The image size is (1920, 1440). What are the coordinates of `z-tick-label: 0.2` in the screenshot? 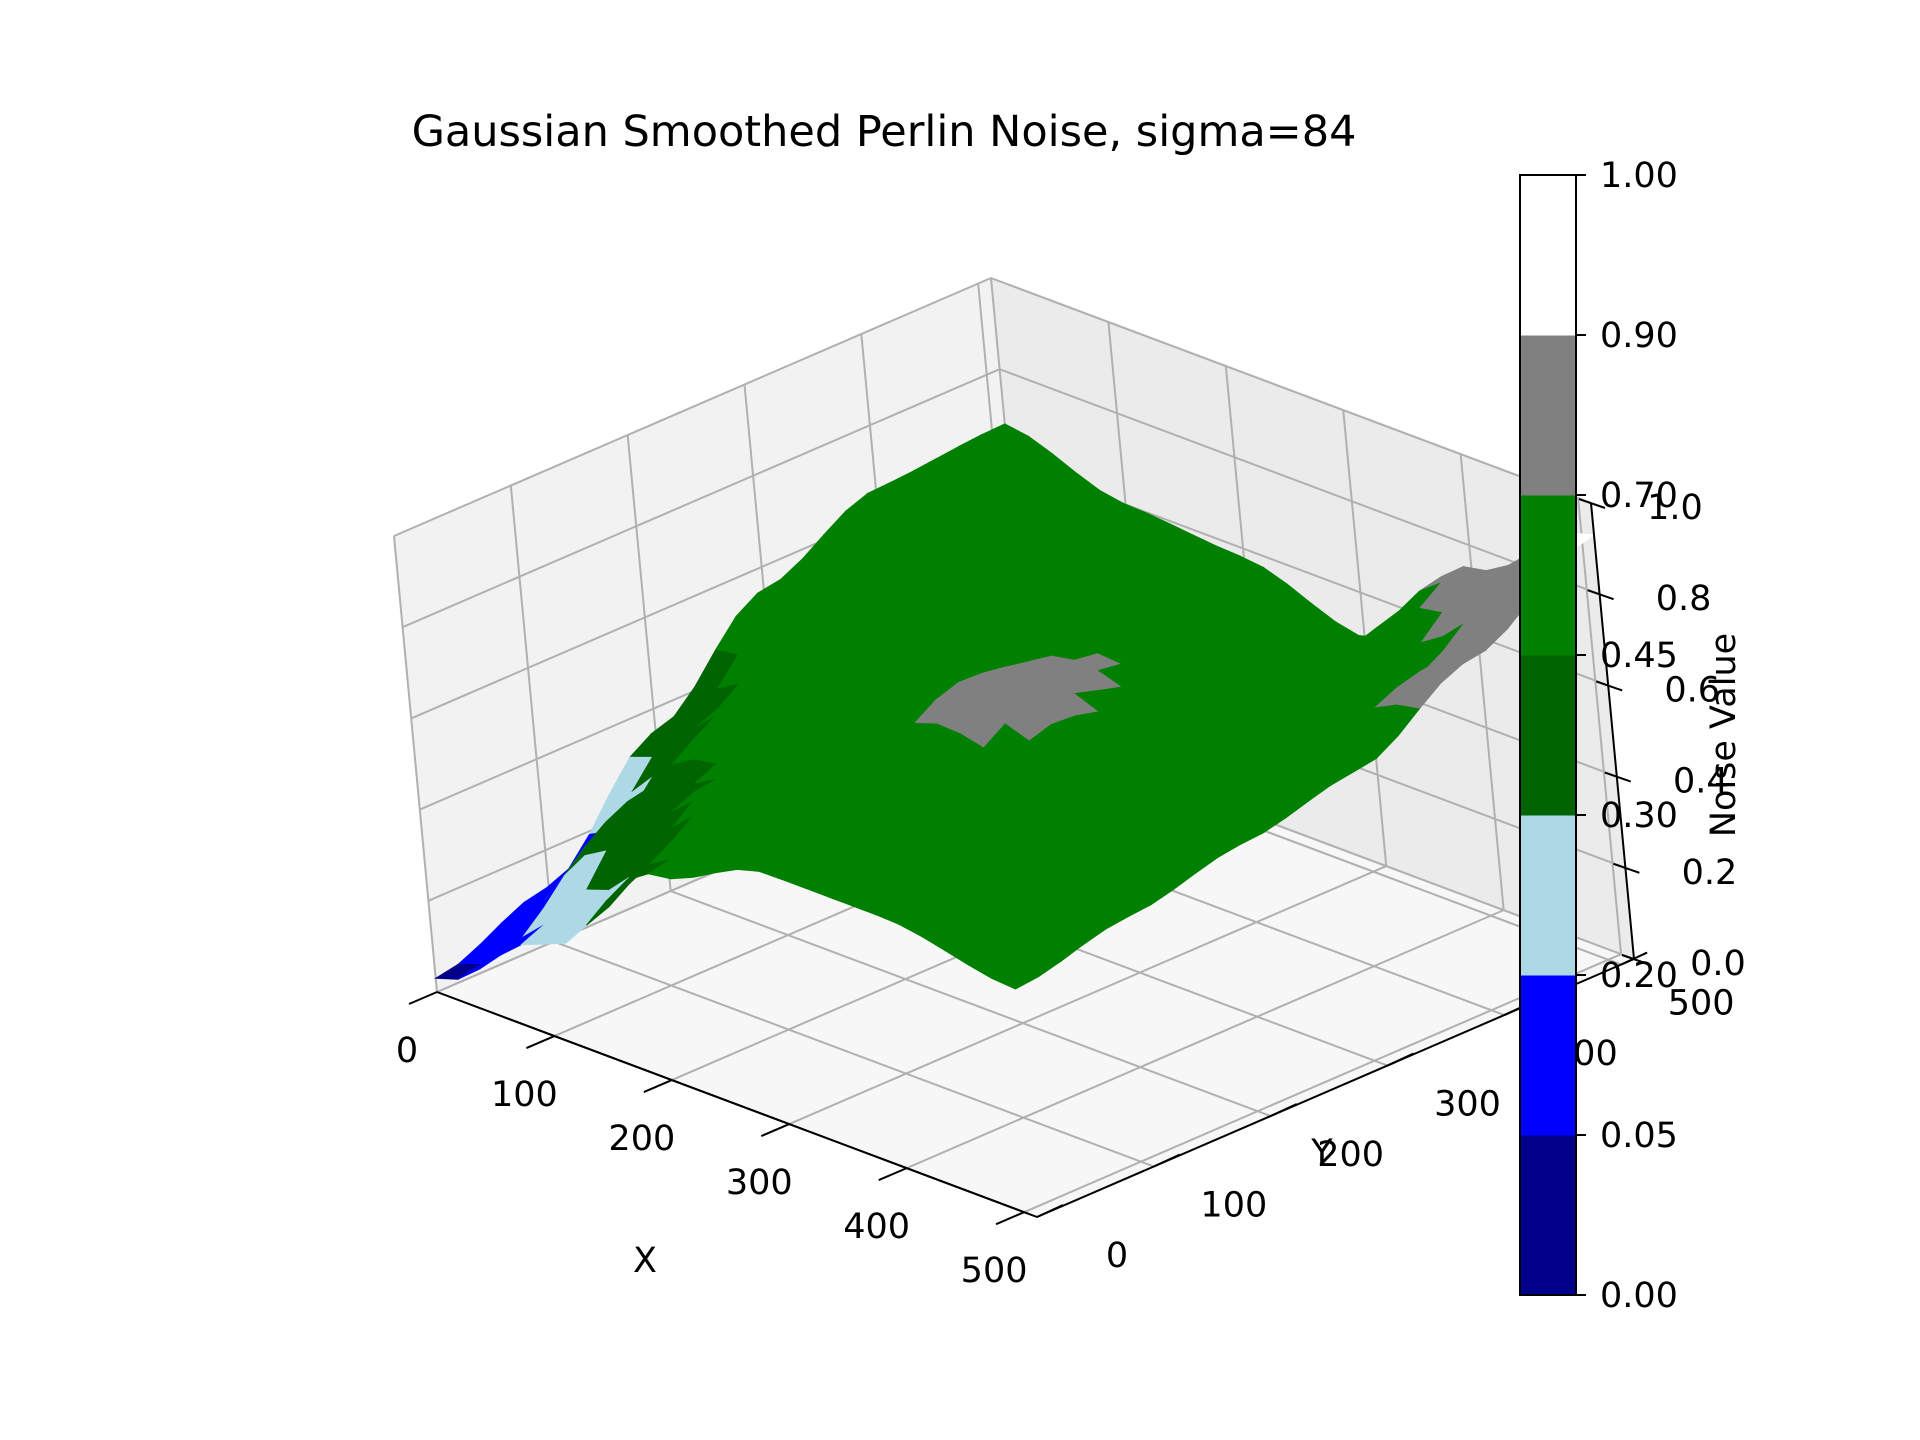 It's located at (1710, 873).